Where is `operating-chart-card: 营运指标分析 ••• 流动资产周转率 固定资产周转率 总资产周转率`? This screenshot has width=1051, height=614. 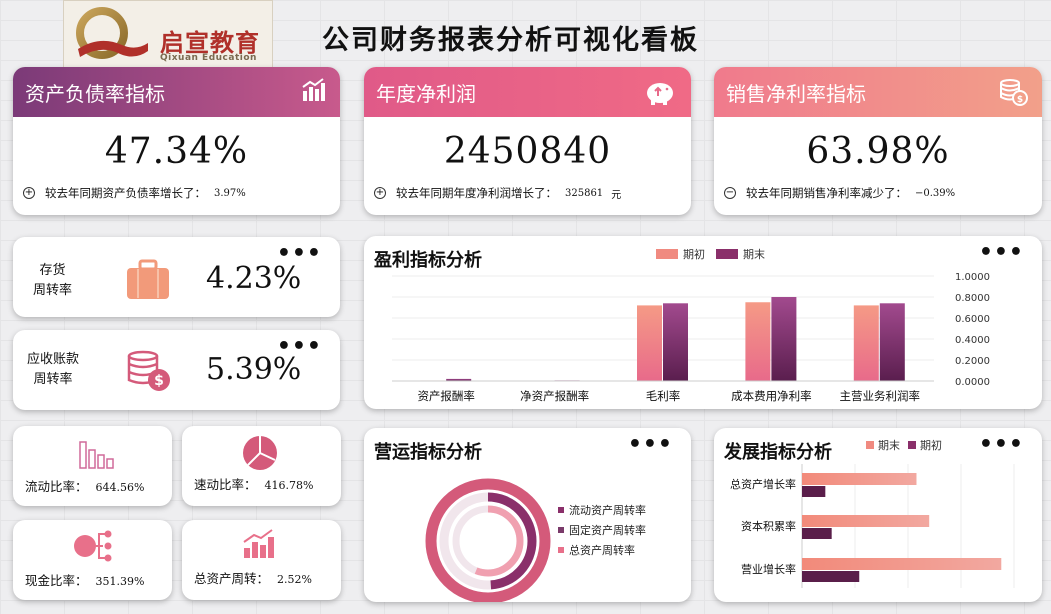 operating-chart-card: 营运指标分析 ••• 流动资产周转率 固定资产周转率 总资产周转率 is located at coordinates (527, 515).